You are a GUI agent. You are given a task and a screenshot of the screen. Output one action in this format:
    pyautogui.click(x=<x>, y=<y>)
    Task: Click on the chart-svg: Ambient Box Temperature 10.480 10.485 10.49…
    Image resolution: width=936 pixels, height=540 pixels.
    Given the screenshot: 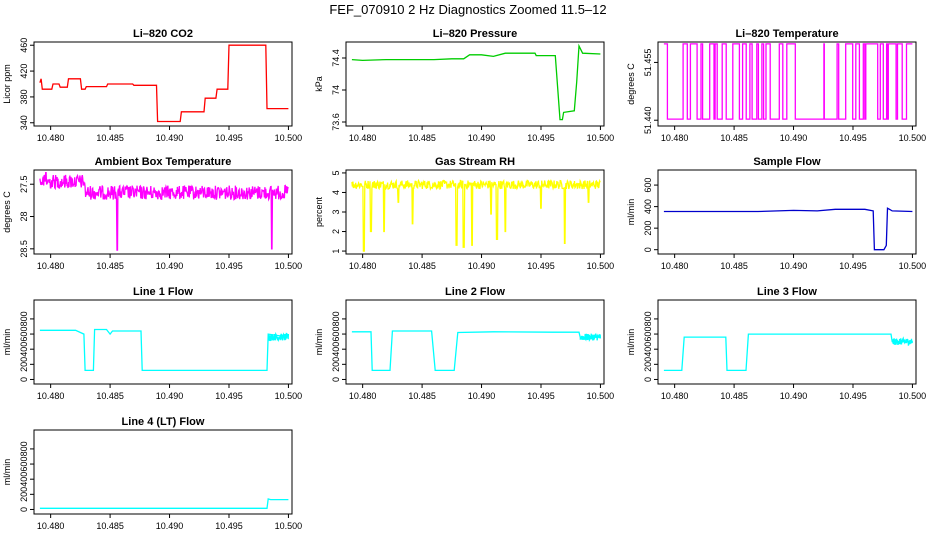 What is the action you would take?
    pyautogui.click(x=152, y=213)
    